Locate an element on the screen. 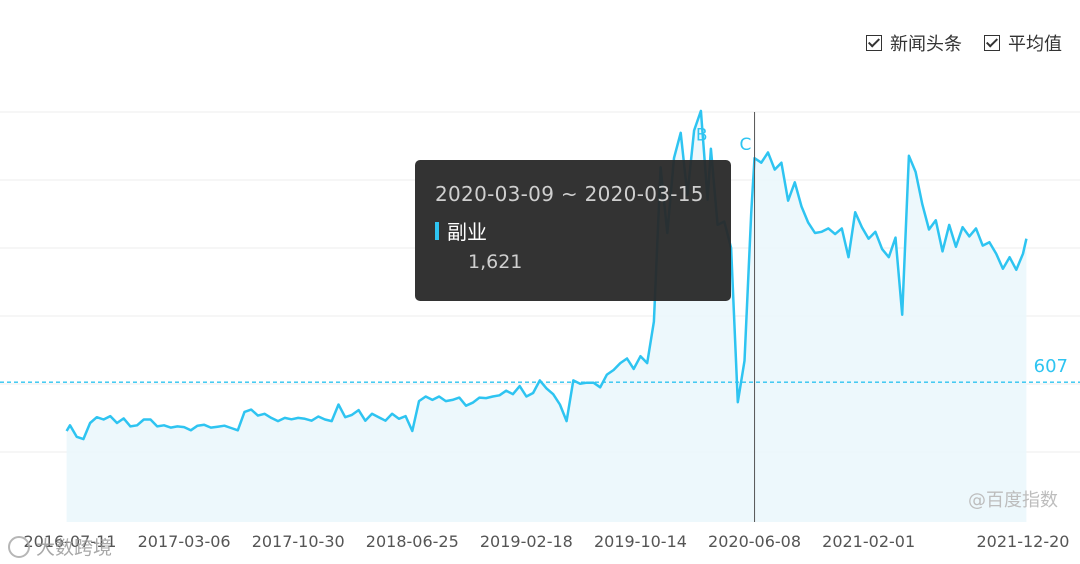 The width and height of the screenshot is (1080, 564). x-tick-label: 2020-06-08 is located at coordinates (754, 541).